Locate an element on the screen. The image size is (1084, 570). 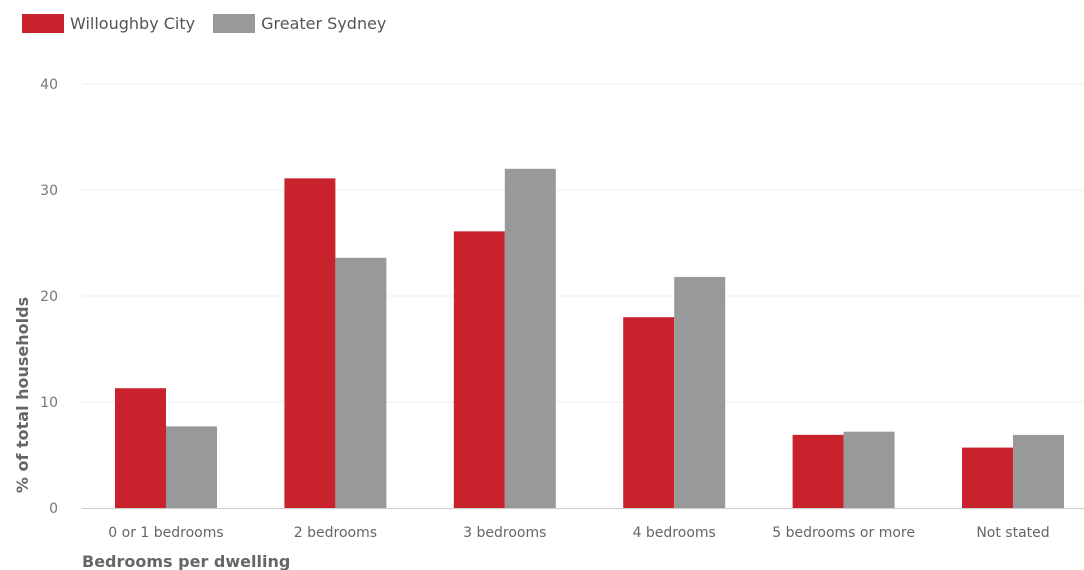
legend-swatch-greater-sydney is located at coordinates (234, 23).